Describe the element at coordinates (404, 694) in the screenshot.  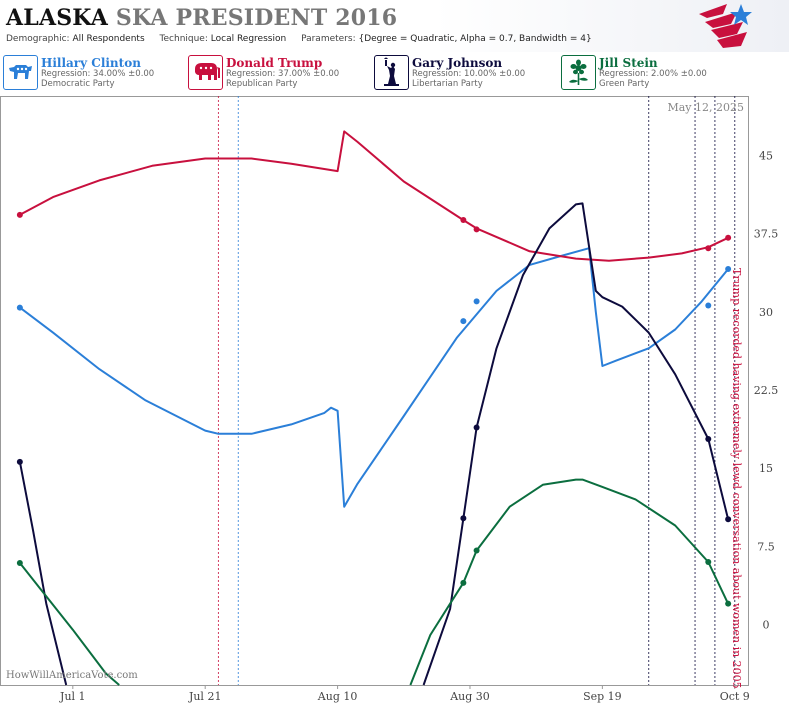
I see `x-axis: Jul 1 Jul 21 Aug 10 Aug 30 Sep 19 Oct 9` at that location.